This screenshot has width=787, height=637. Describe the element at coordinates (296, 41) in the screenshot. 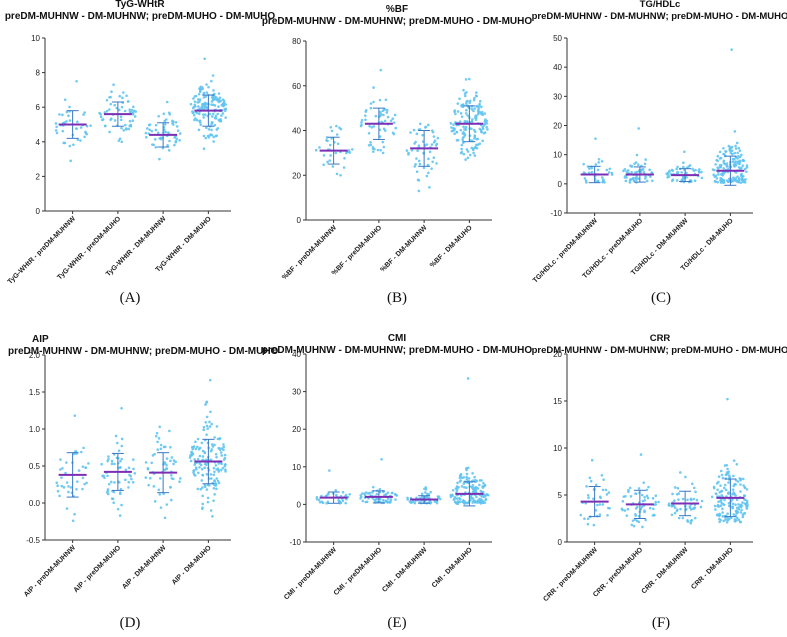

I see `panel-B-ytick-label: 80` at that location.